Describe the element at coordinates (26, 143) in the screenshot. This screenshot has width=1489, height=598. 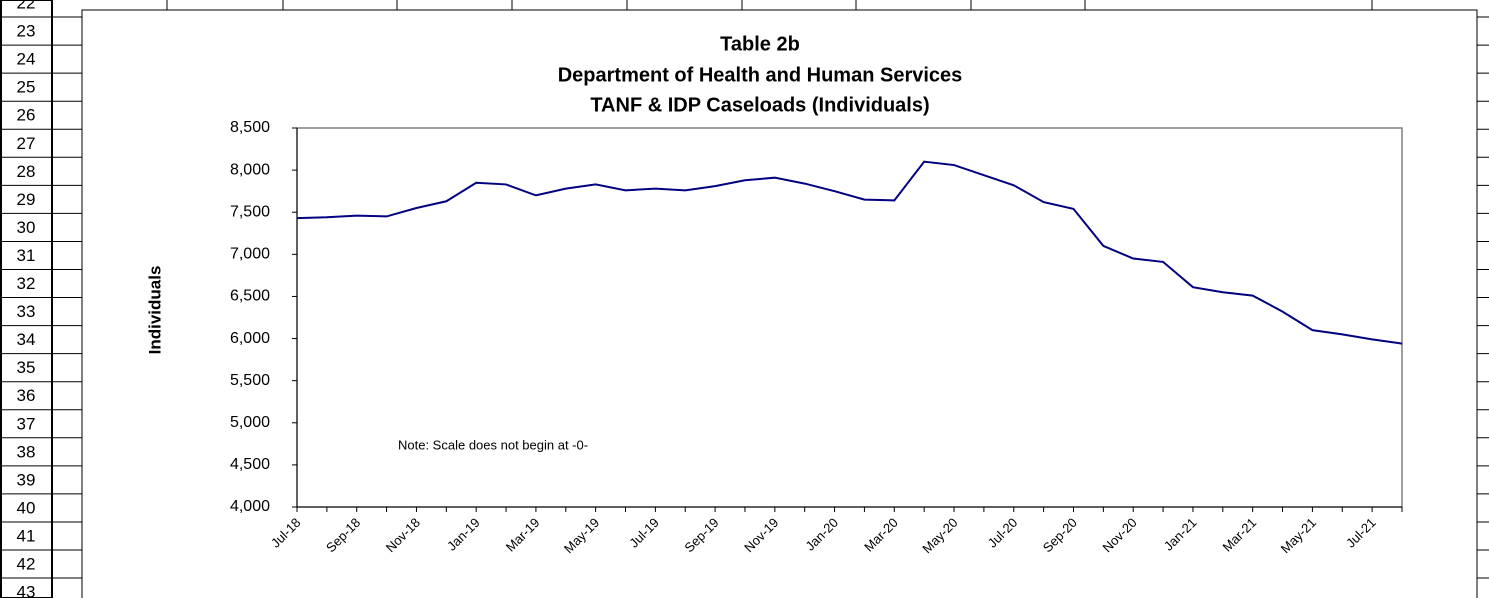
I see `row-number: 27` at that location.